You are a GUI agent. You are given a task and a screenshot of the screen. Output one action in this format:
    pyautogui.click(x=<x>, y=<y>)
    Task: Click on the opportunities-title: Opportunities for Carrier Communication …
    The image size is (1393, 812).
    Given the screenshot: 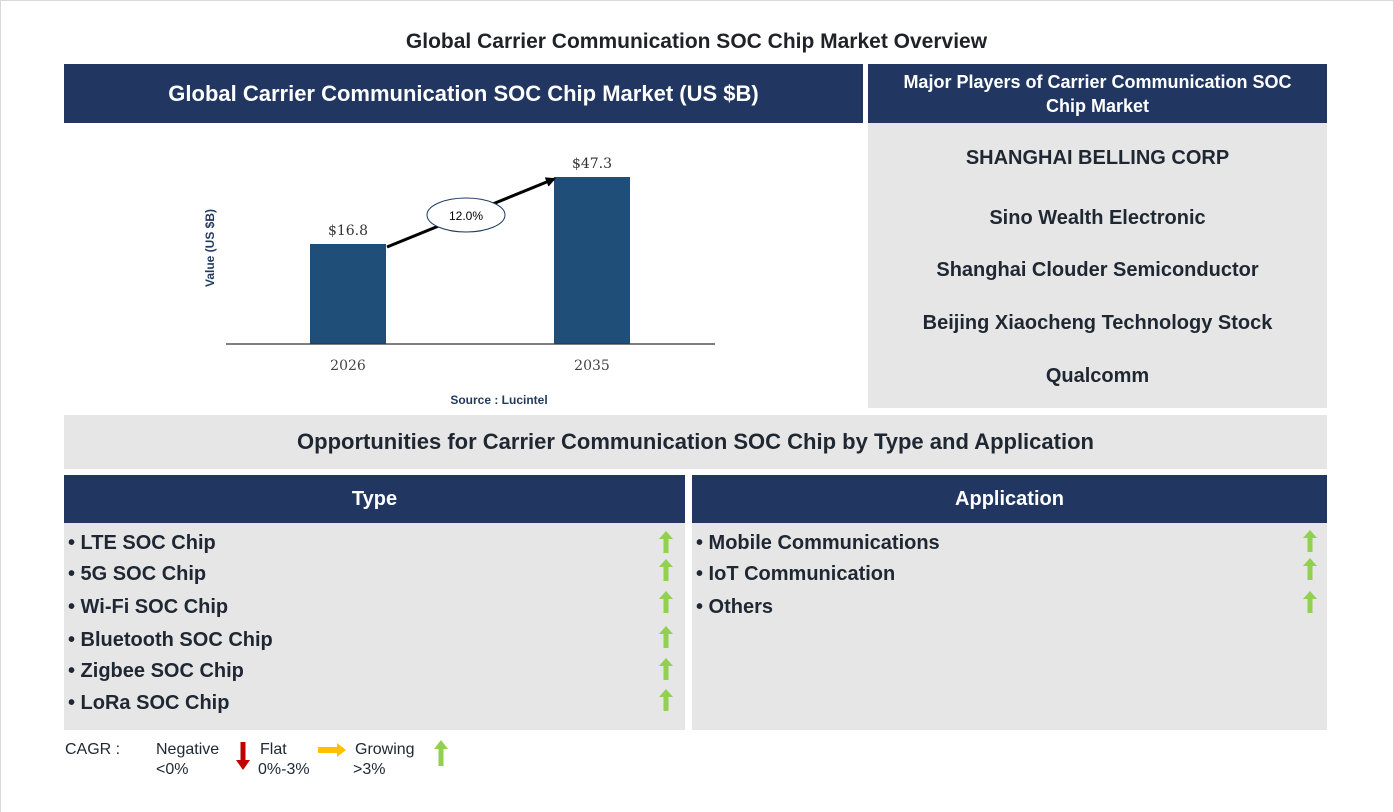 What is the action you would take?
    pyautogui.click(x=695, y=442)
    